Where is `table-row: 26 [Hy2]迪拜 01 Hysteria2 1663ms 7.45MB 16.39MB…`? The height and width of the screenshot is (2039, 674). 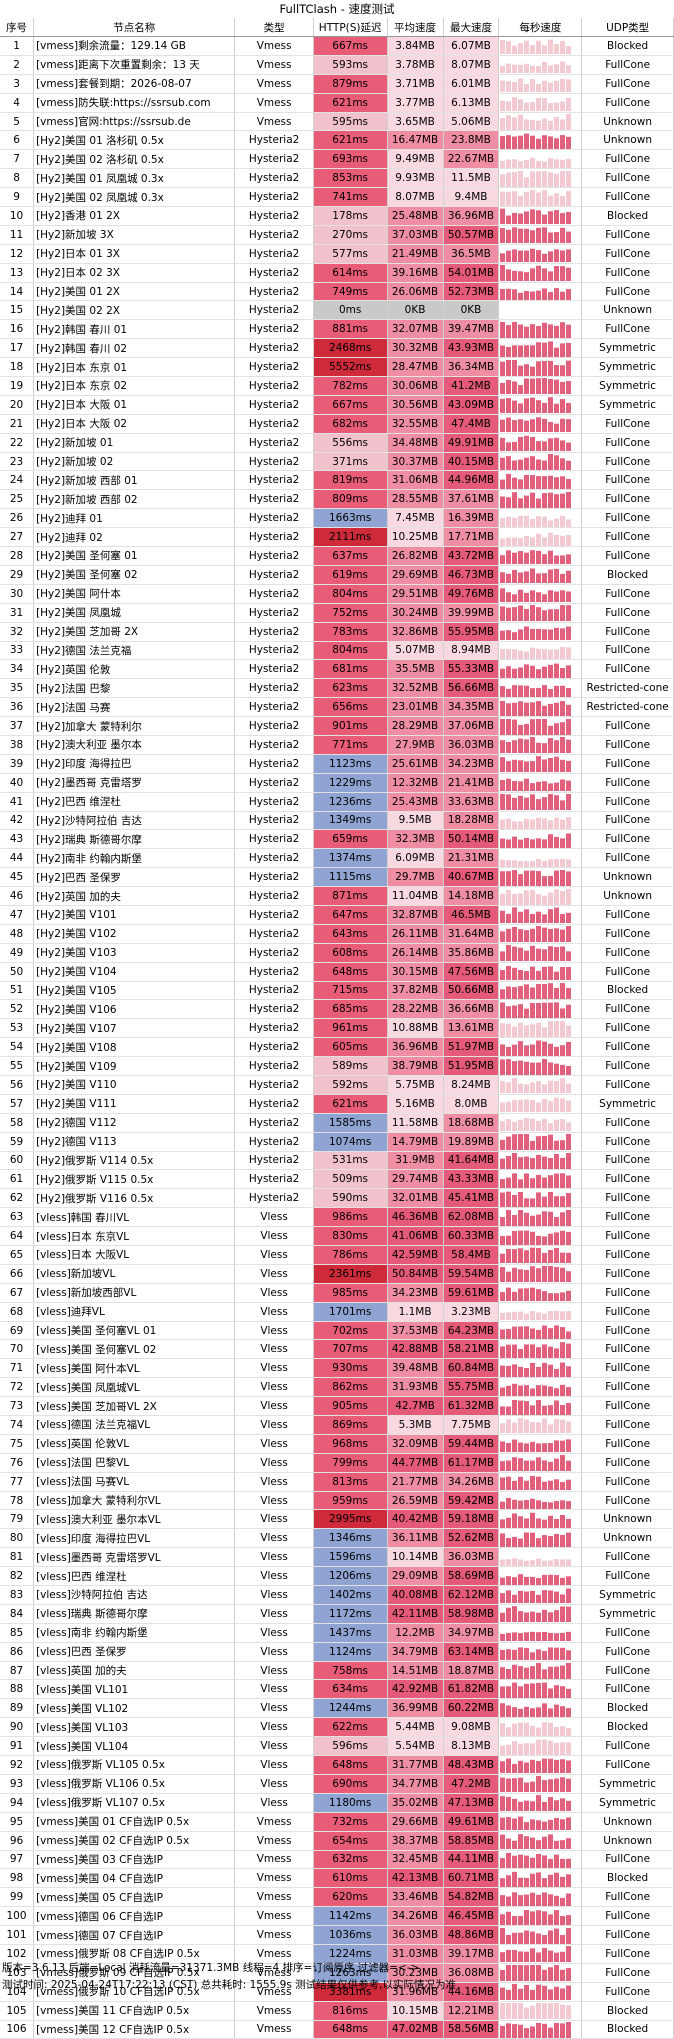 table-row: 26 [Hy2]迪拜 01 Hysteria2 1663ms 7.45MB 16.39MB… is located at coordinates (337, 518).